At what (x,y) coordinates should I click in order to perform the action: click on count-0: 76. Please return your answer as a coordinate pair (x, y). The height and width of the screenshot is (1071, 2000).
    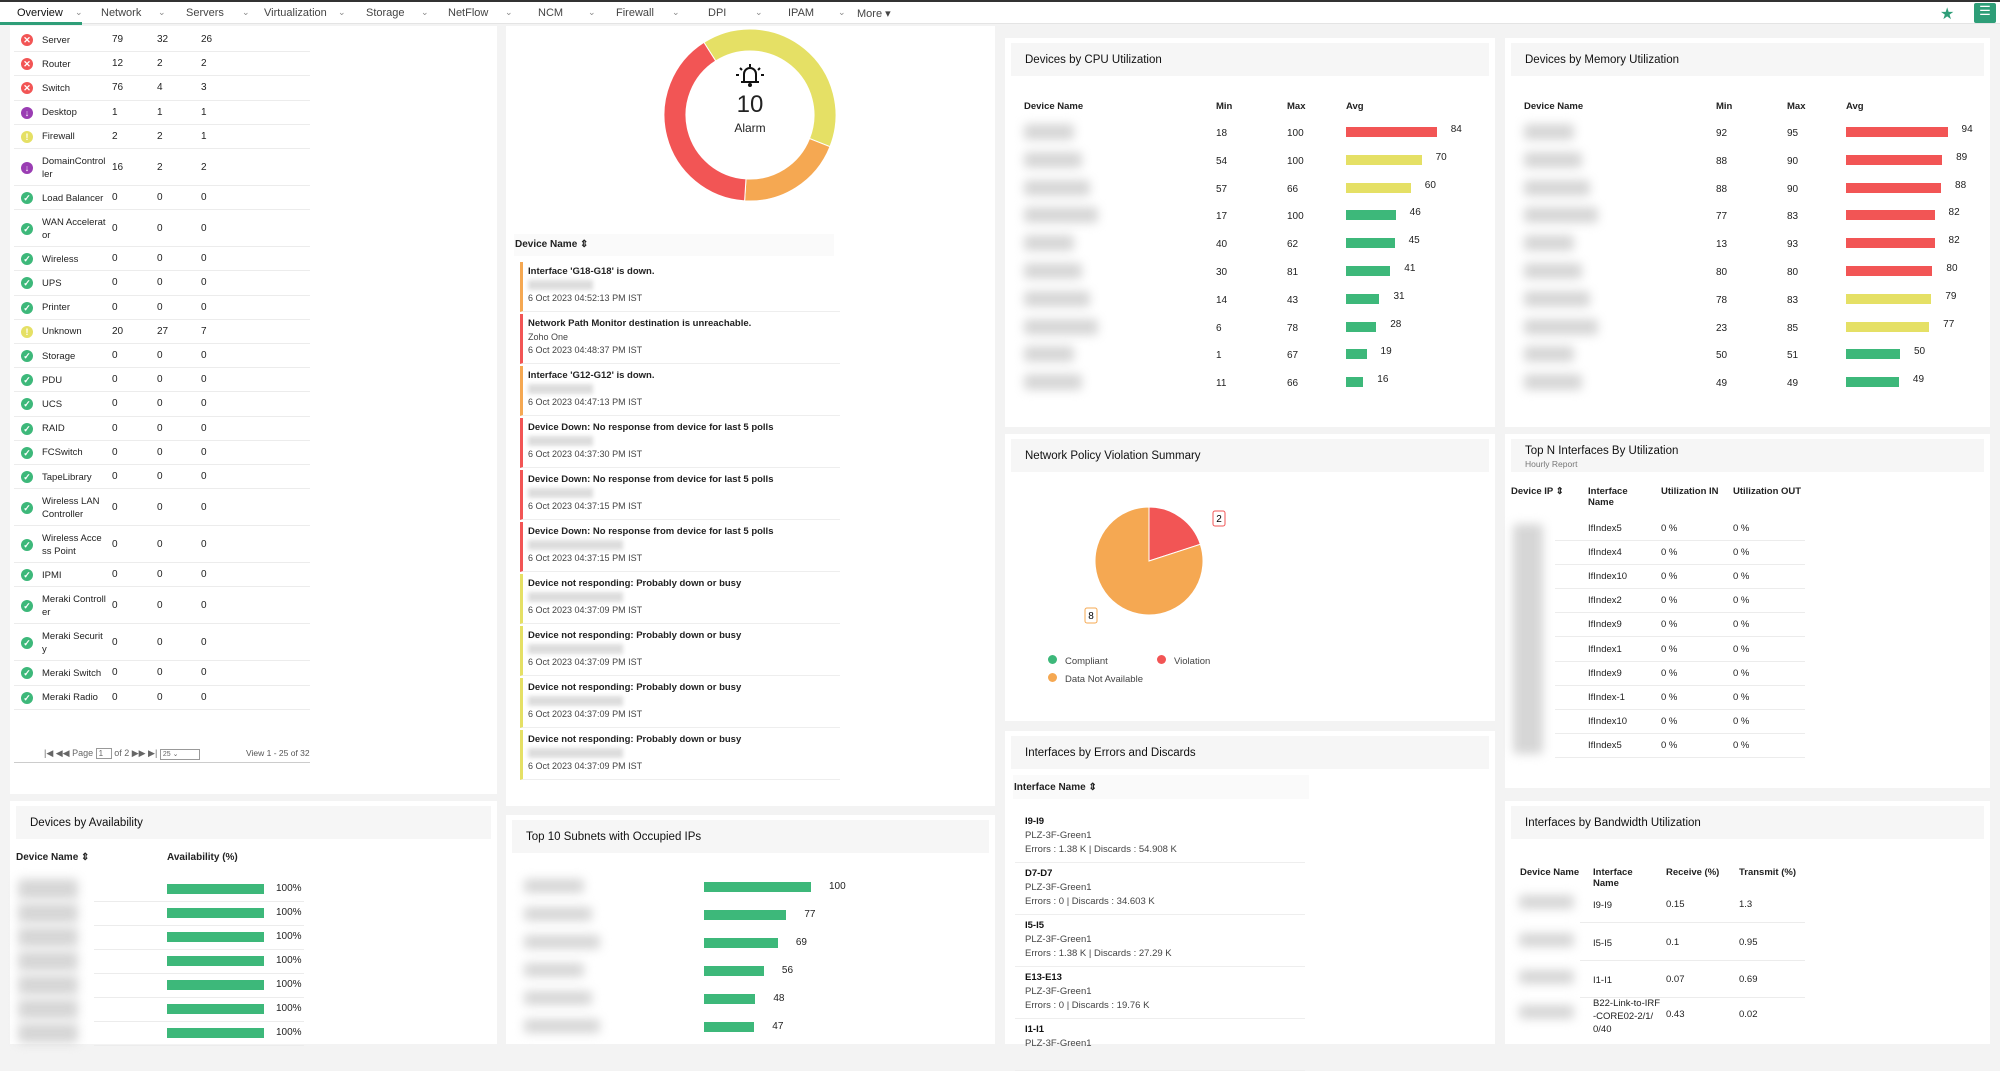
    Looking at the image, I should click on (118, 88).